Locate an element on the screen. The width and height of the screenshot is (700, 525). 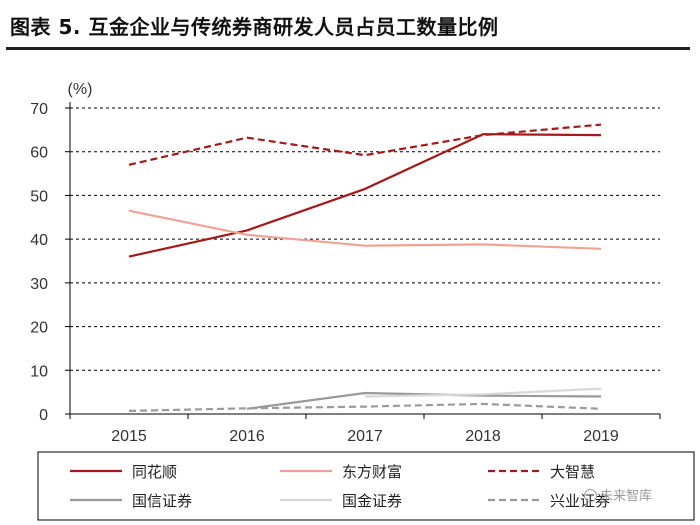
y-tick-label: 0 is located at coordinates (43, 415).